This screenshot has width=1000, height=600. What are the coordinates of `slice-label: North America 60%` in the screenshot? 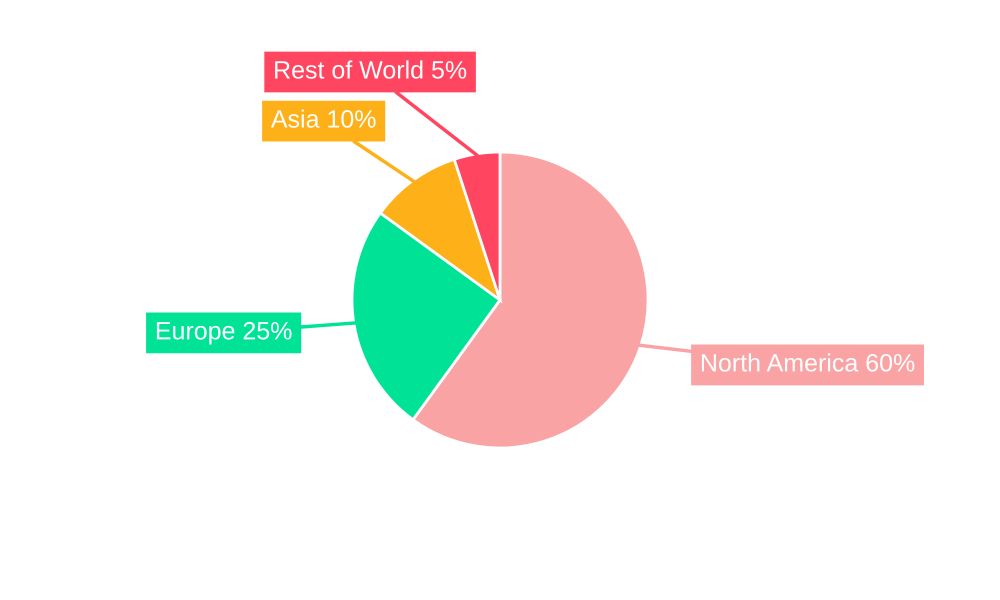 It's located at (808, 362).